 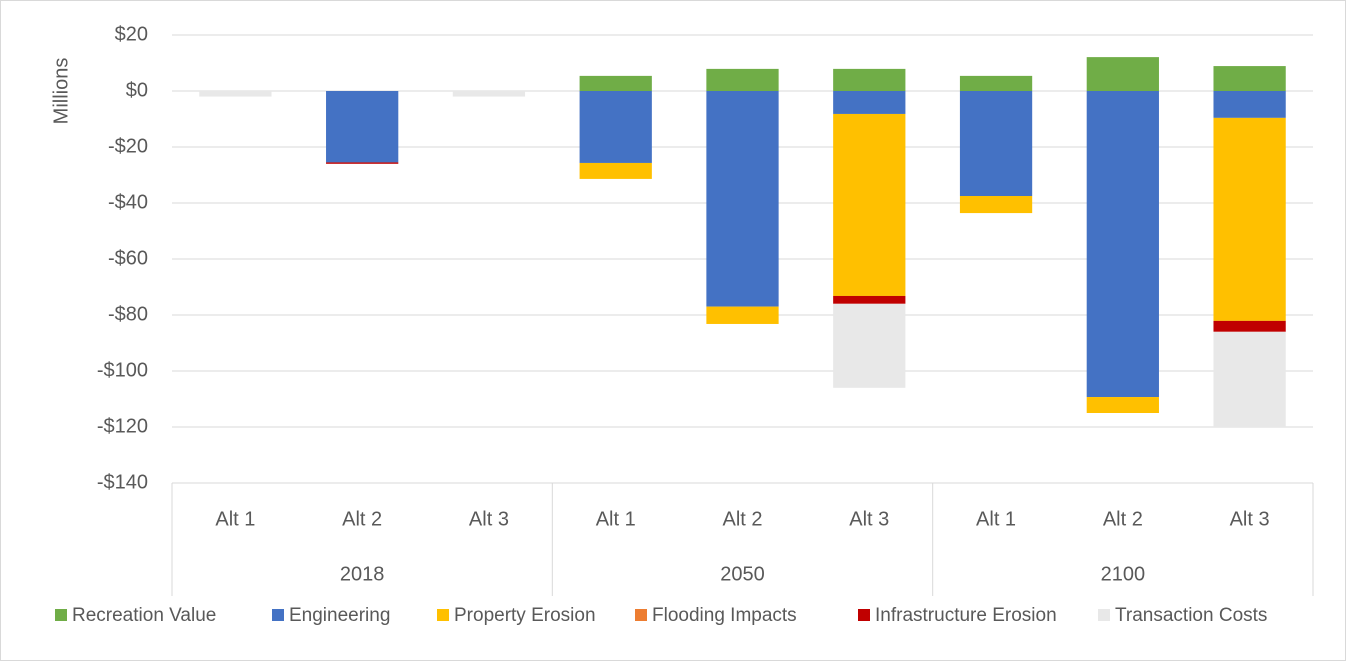 What do you see at coordinates (131, 34) in the screenshot?
I see `y-tick-label: $20` at bounding box center [131, 34].